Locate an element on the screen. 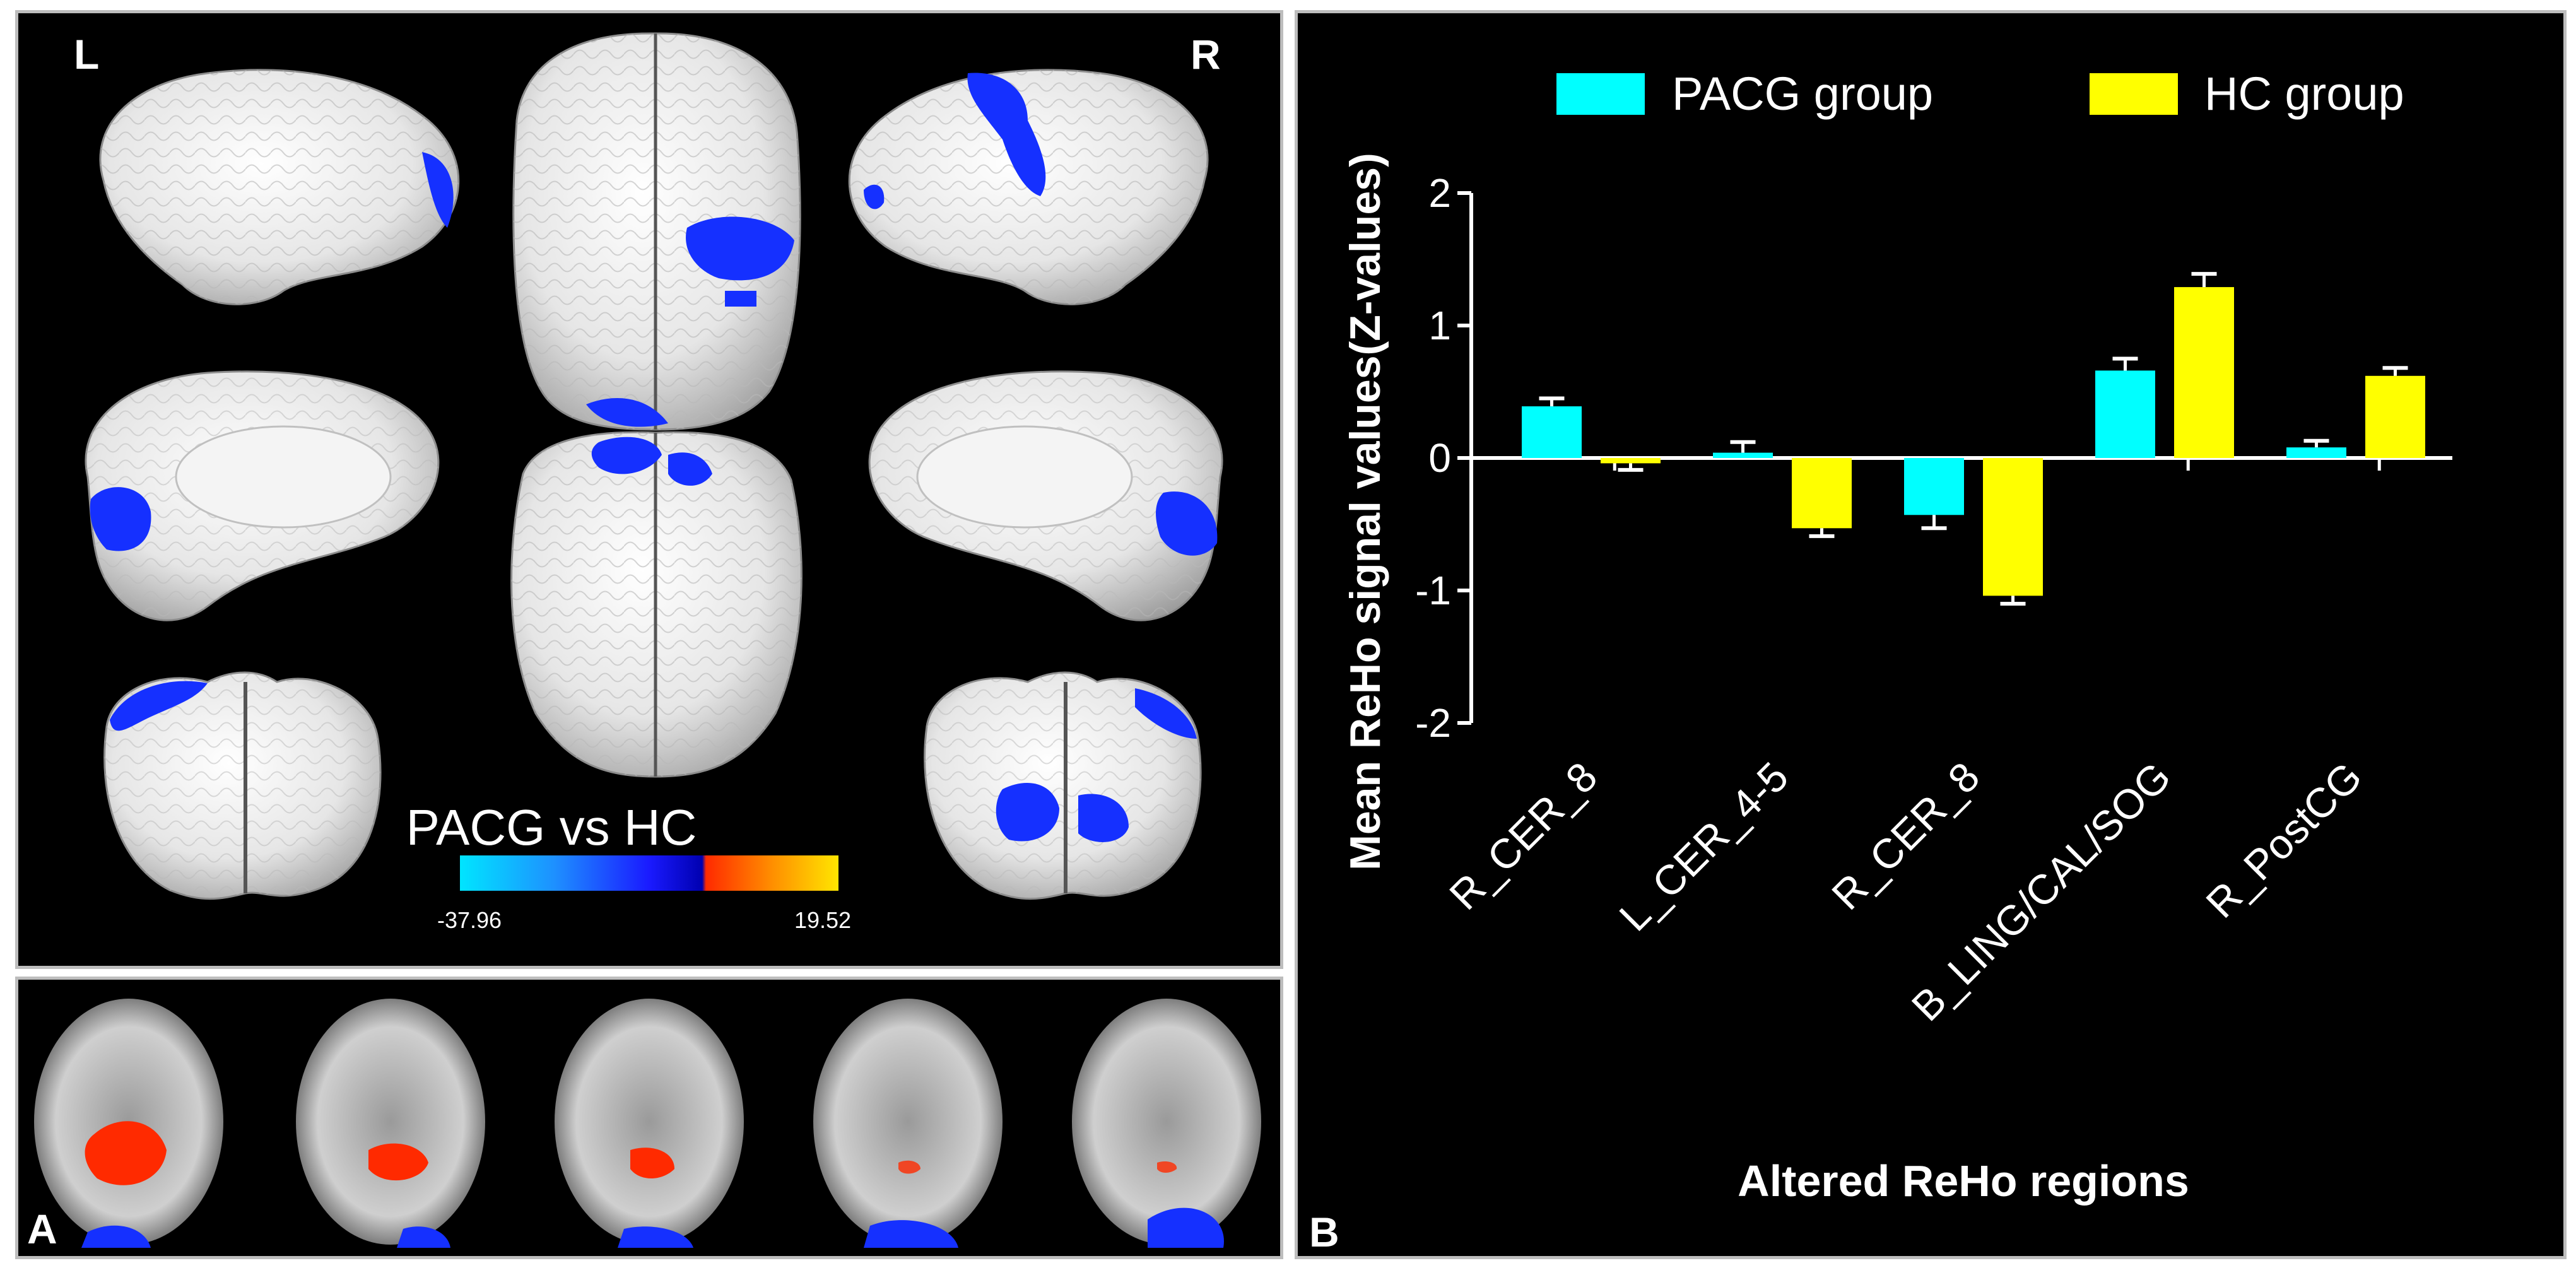 Image resolution: width=2576 pixels, height=1268 pixels. panel-b-label: B is located at coordinates (1324, 1232).